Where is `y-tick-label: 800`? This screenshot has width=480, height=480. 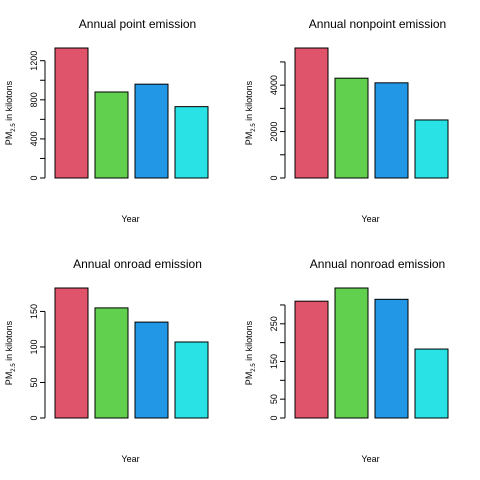
y-tick-label: 800 is located at coordinates (34, 99).